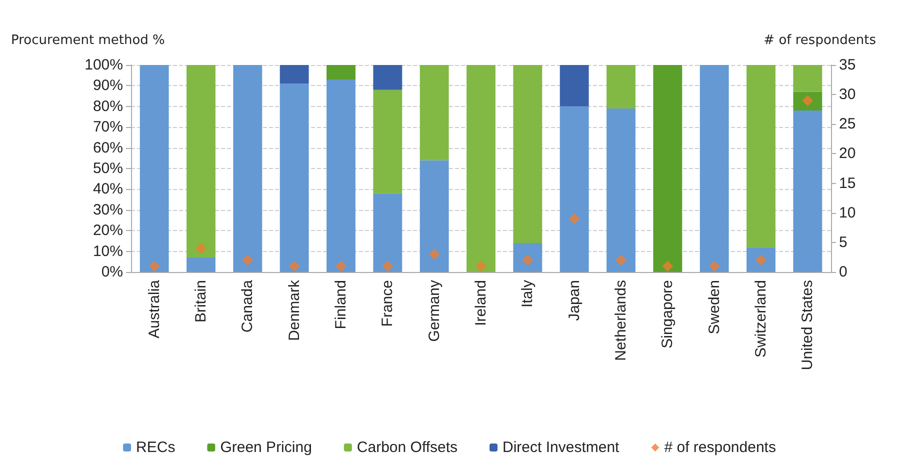 Image resolution: width=899 pixels, height=470 pixels. Describe the element at coordinates (574, 300) in the screenshot. I see `x-tick-label: Japan` at that location.